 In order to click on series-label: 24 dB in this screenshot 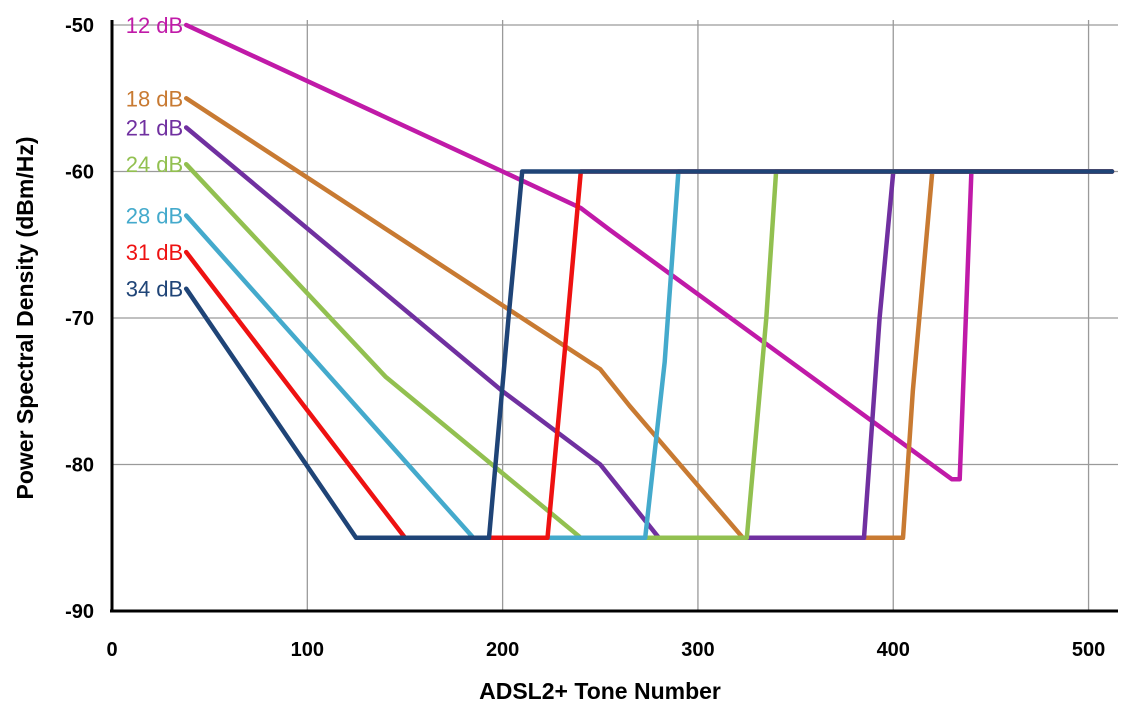, I will do `click(155, 164)`.